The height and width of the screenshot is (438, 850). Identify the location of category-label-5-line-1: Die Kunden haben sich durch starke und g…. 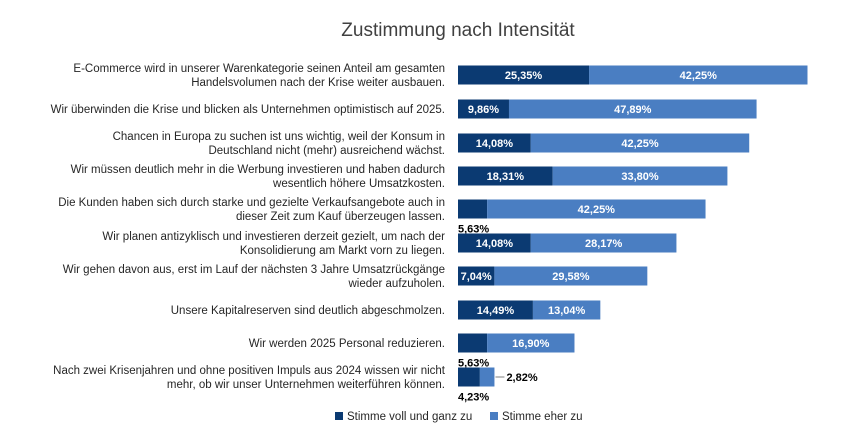
(251, 203).